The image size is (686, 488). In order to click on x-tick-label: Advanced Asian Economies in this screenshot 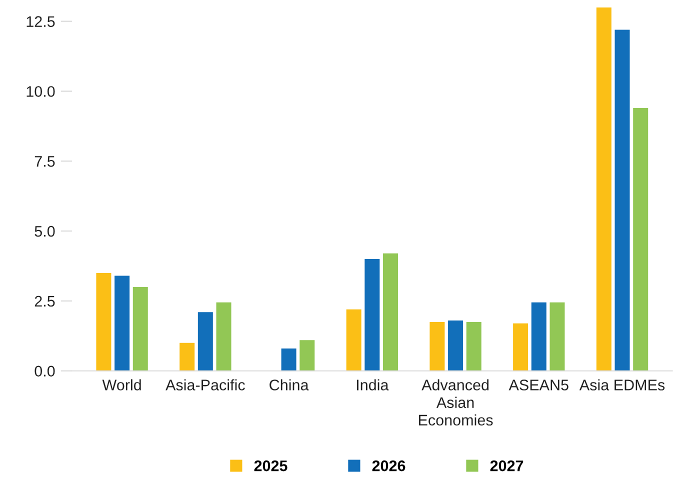, I will do `click(455, 402)`.